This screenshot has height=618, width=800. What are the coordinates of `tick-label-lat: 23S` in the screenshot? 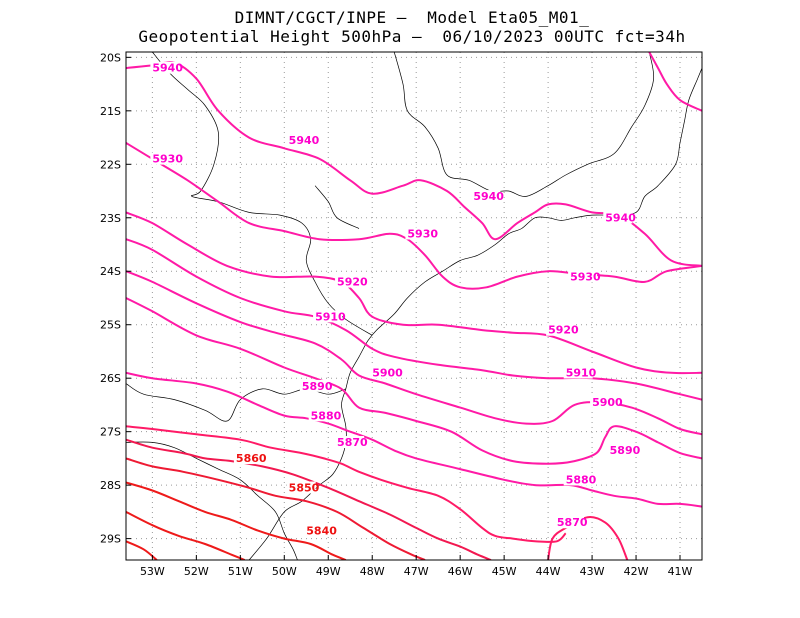 It's located at (110, 218).